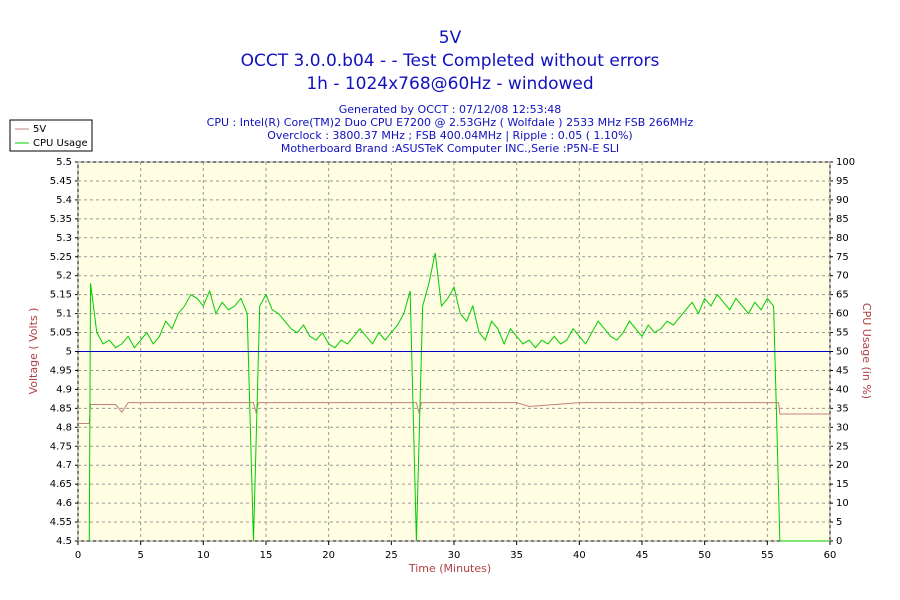 This screenshot has width=900, height=600. Describe the element at coordinates (61, 333) in the screenshot. I see `y-tick-label: 5.05` at that location.